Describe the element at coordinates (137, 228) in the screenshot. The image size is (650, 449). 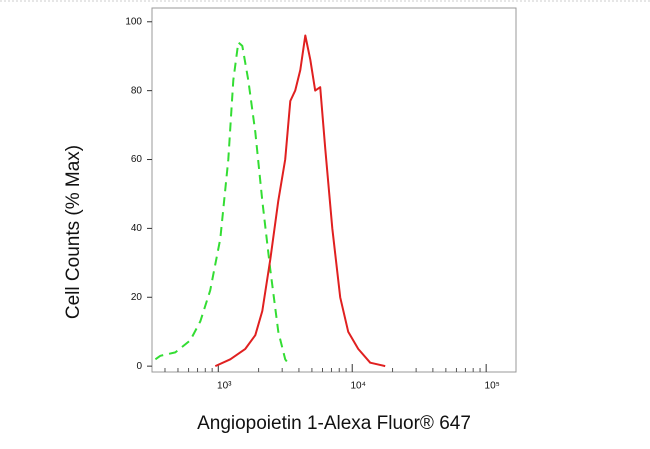
I see `y-tick-label: 40` at that location.